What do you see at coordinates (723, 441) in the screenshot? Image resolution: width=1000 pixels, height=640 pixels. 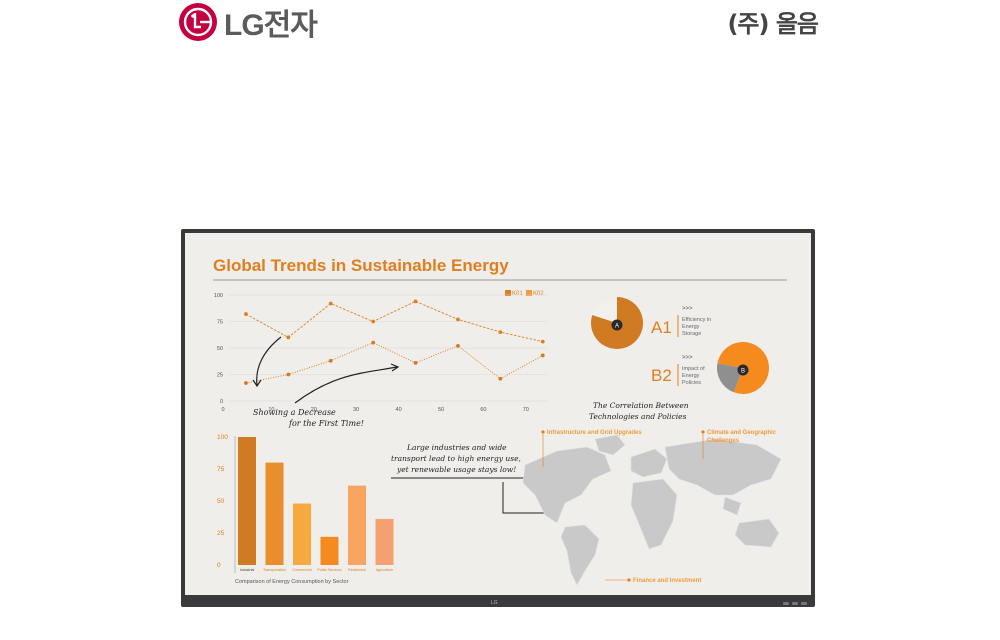 I see `map-label-climate-line2: Challenges` at bounding box center [723, 441].